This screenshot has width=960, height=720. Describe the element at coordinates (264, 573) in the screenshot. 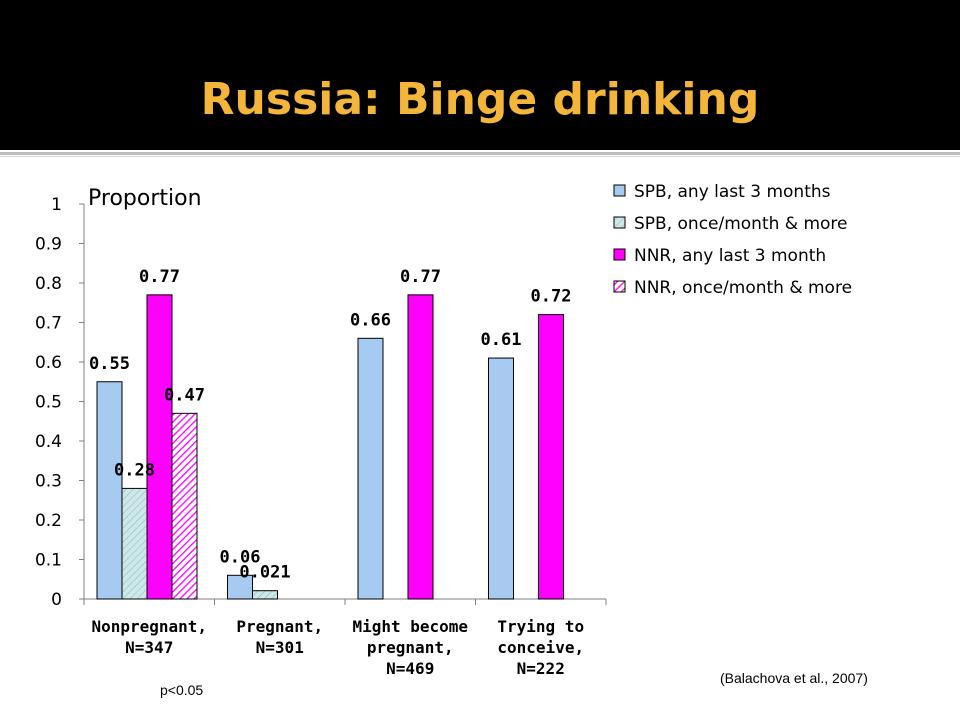

I see `data-label: 0.021` at that location.